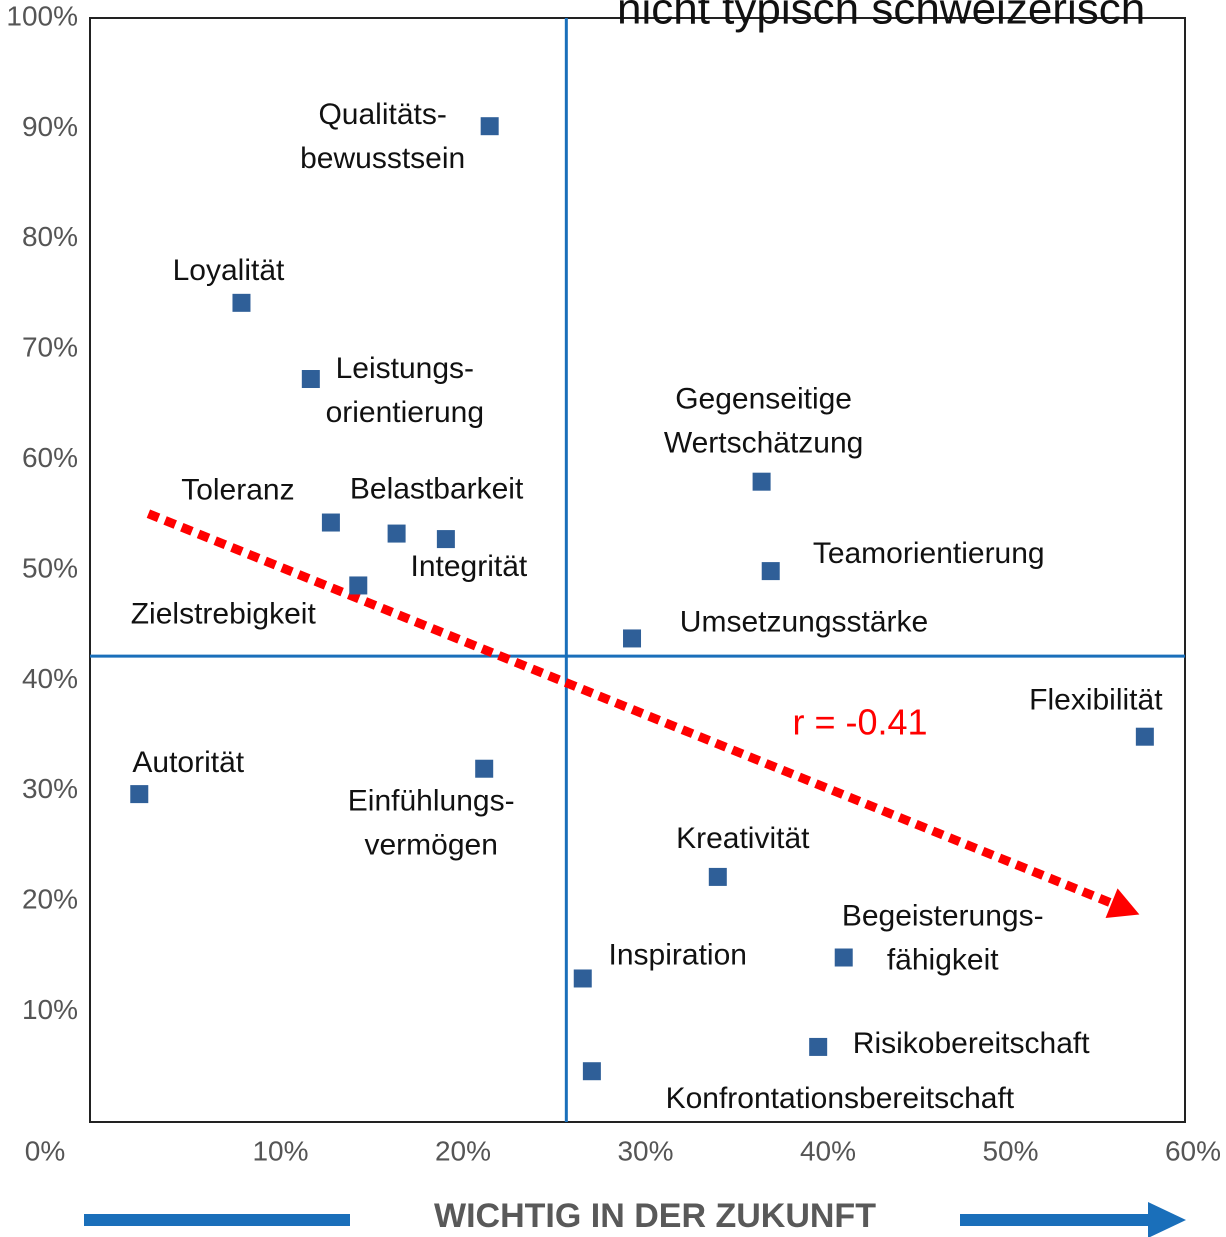 This screenshot has width=1226, height=1237. Describe the element at coordinates (804, 621) in the screenshot. I see `point-label: Umsetzungsstärke` at that location.